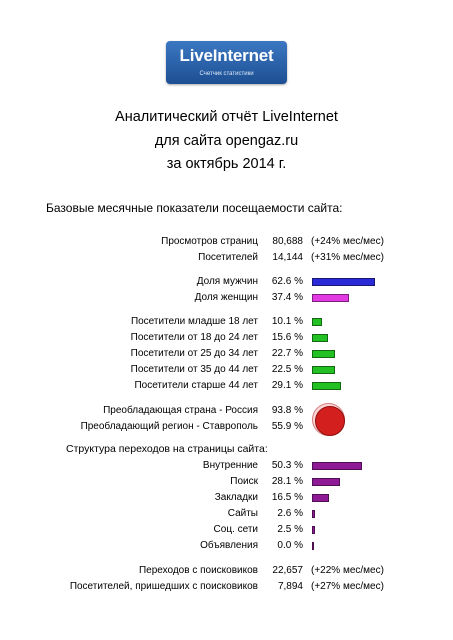 The width and height of the screenshot is (453, 640). Describe the element at coordinates (287, 410) in the screenshot. I see `geo-country-value: 93.8 %` at that location.